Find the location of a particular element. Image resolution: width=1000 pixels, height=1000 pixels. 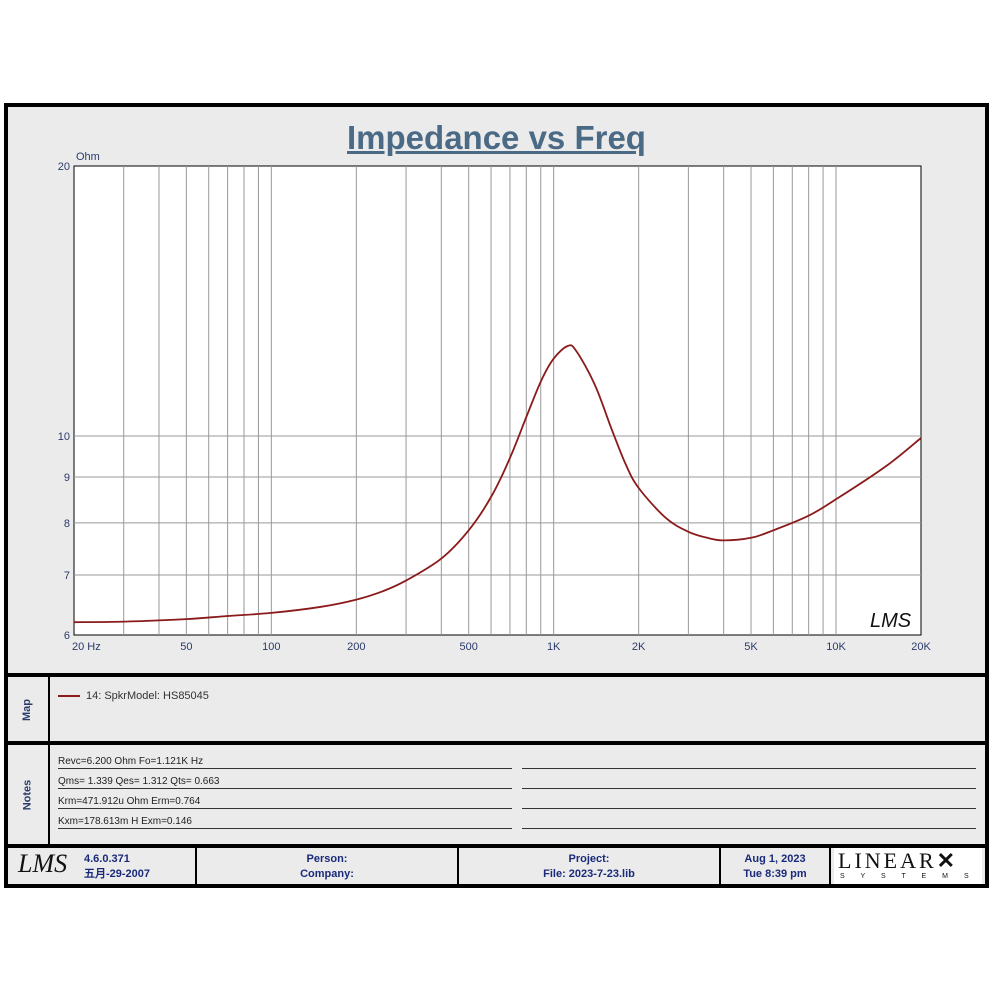

time-text: Tue 8:39 pm is located at coordinates (775, 874).